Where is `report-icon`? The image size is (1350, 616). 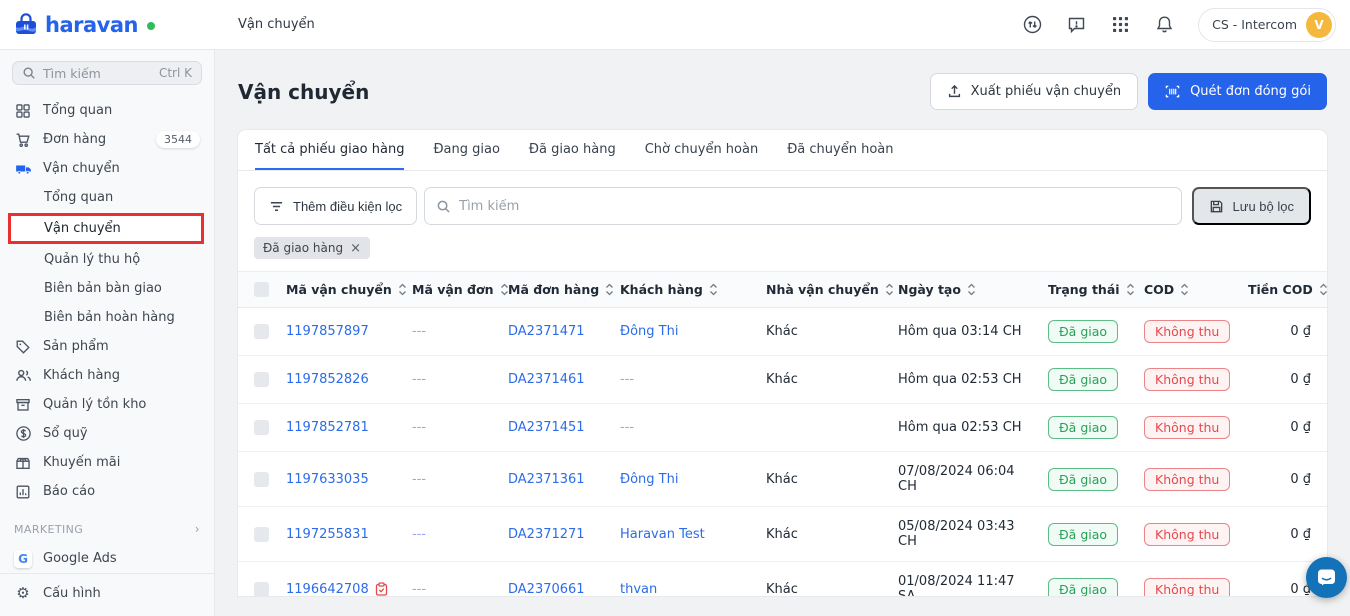 report-icon is located at coordinates (23, 492).